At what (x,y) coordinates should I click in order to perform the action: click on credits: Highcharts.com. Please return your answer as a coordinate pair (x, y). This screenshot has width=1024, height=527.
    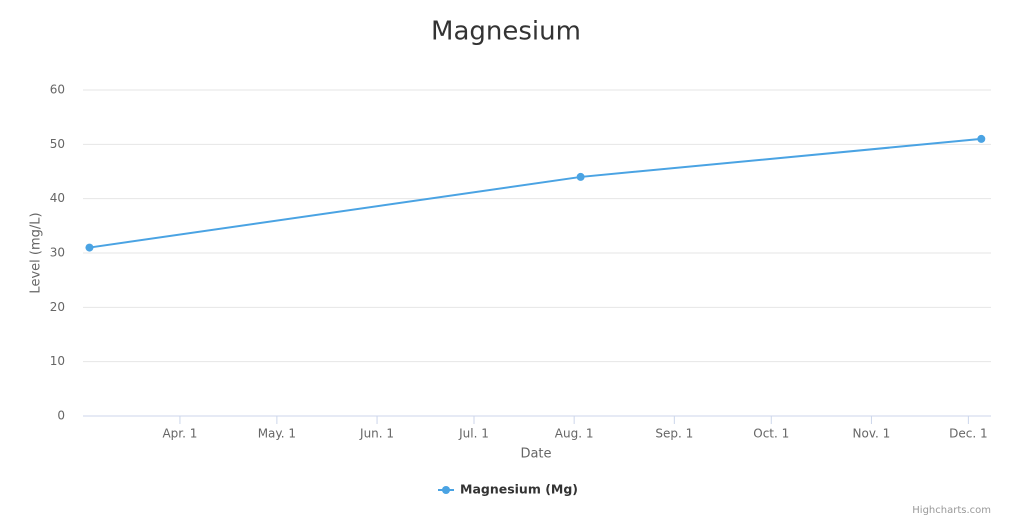
    Looking at the image, I should click on (951, 510).